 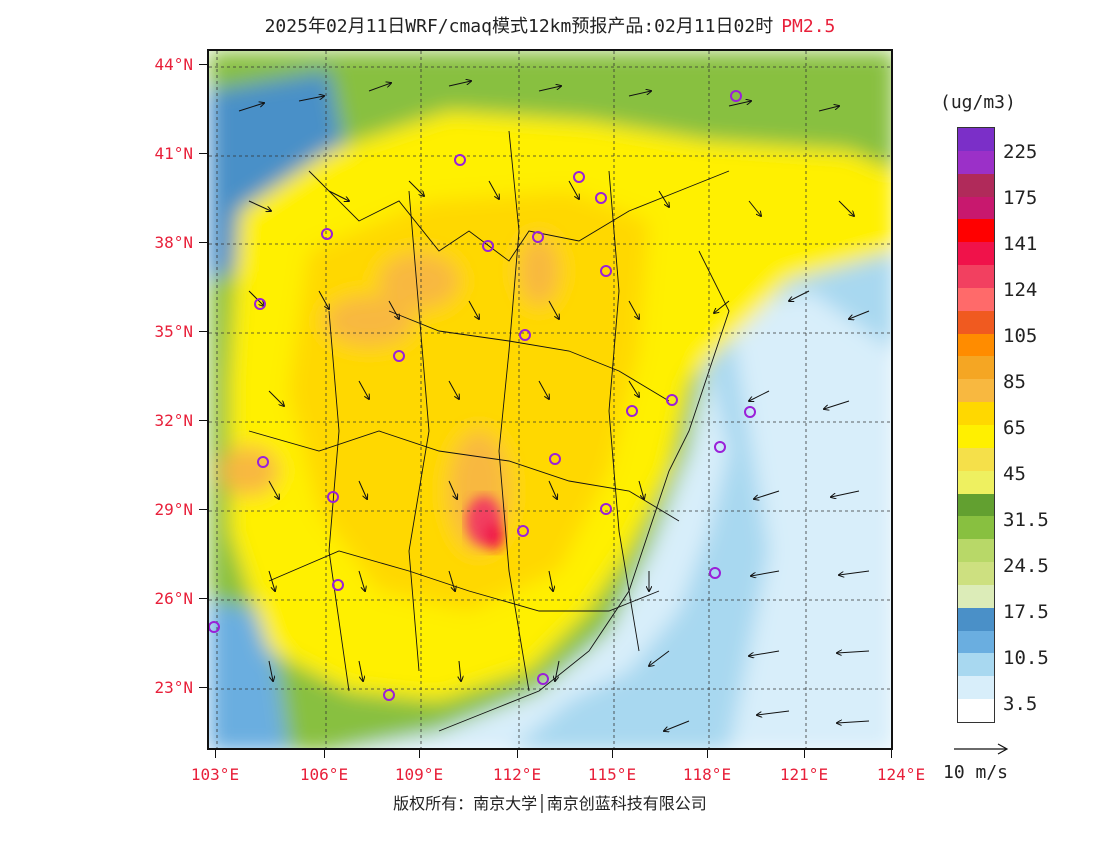 I want to click on legend-label: 3.5, so click(x=1020, y=704).